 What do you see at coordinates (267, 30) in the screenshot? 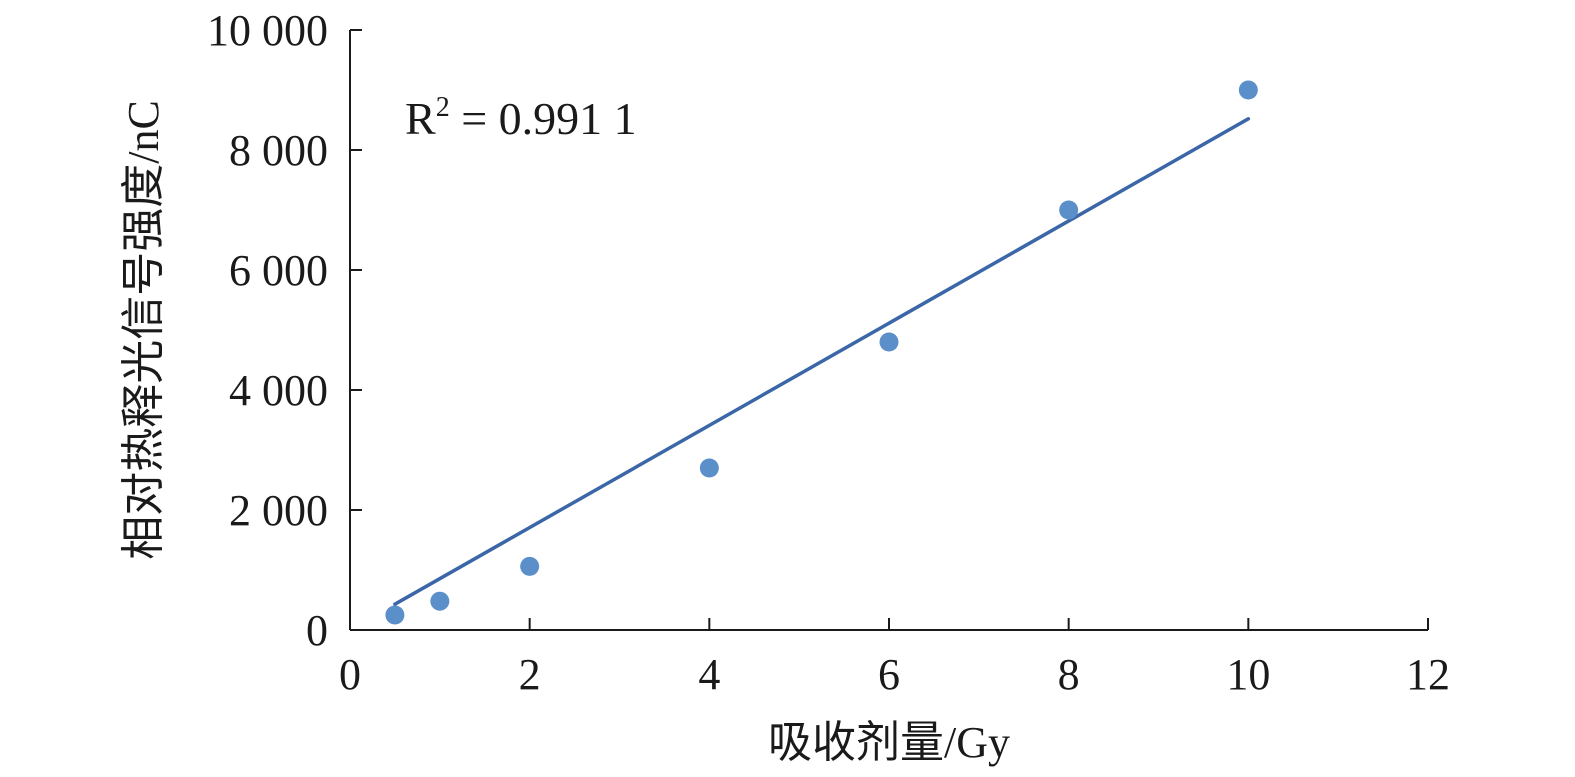
I see `y-tick-label: 10 000` at bounding box center [267, 30].